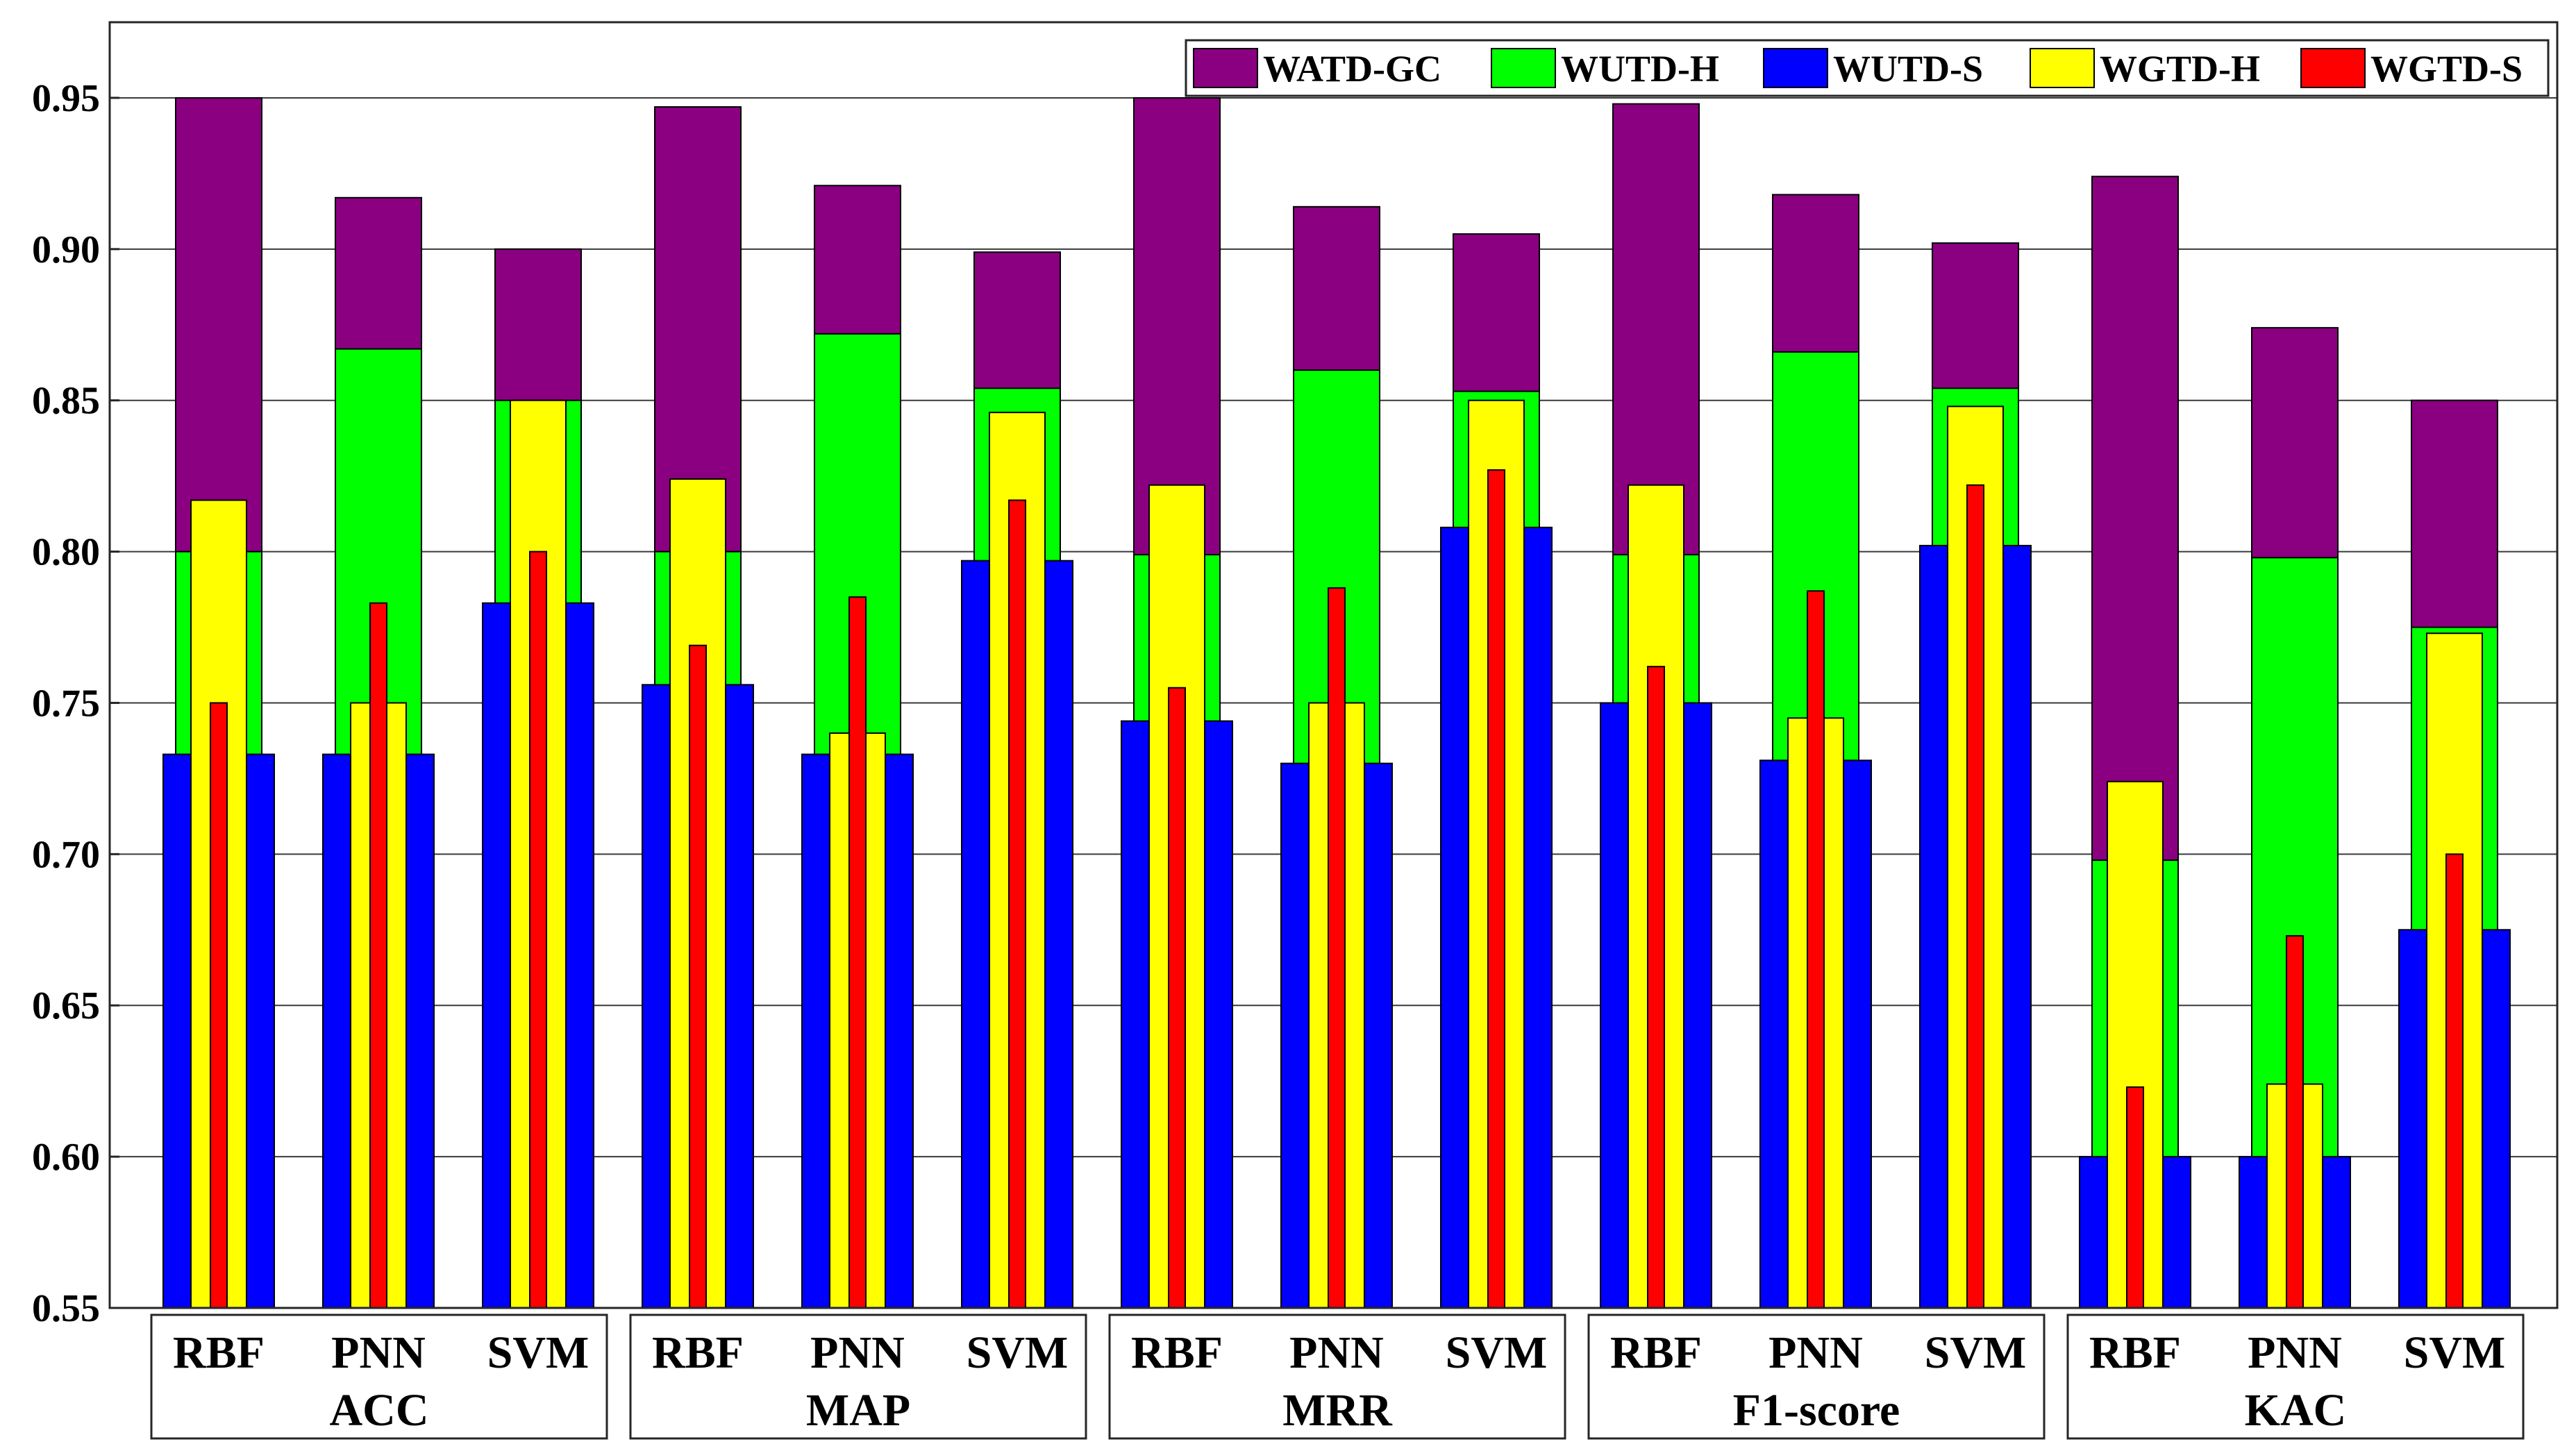 The height and width of the screenshot is (1444, 2576). What do you see at coordinates (66, 703) in the screenshot?
I see `y-tick-label: 0.75` at bounding box center [66, 703].